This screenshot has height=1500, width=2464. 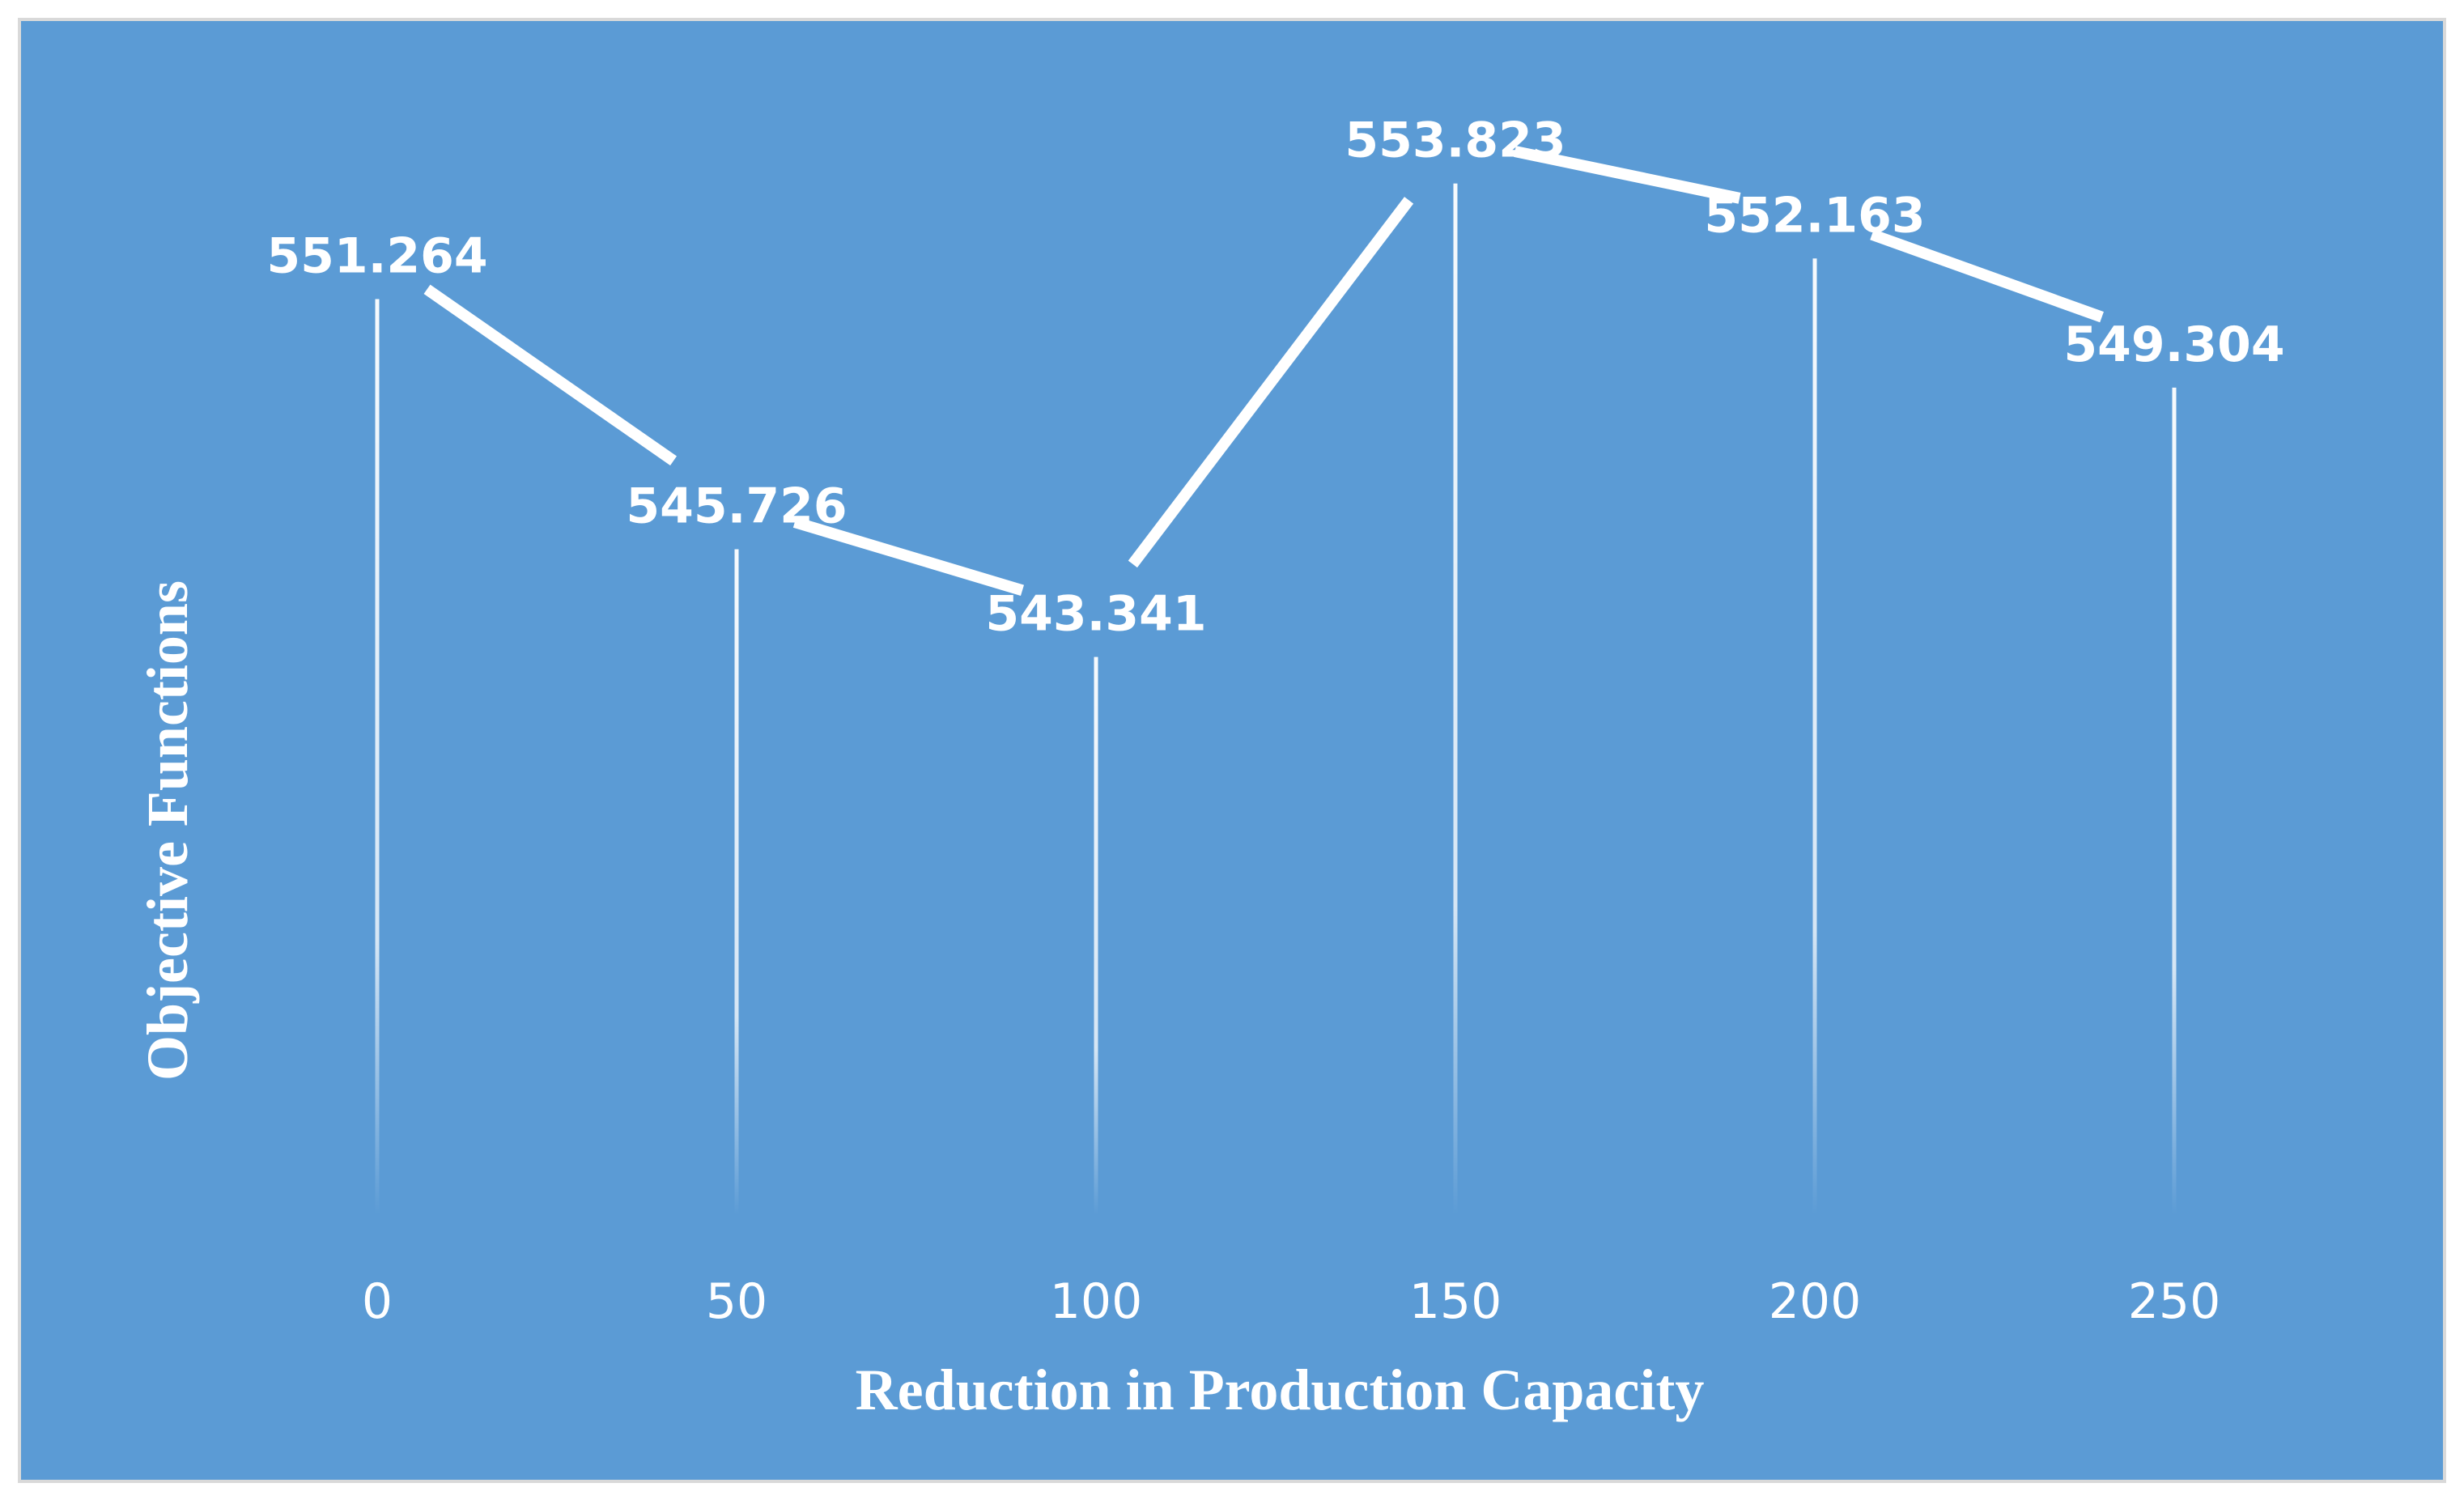 What do you see at coordinates (377, 256) in the screenshot?
I see `data-label-0: 551.264` at bounding box center [377, 256].